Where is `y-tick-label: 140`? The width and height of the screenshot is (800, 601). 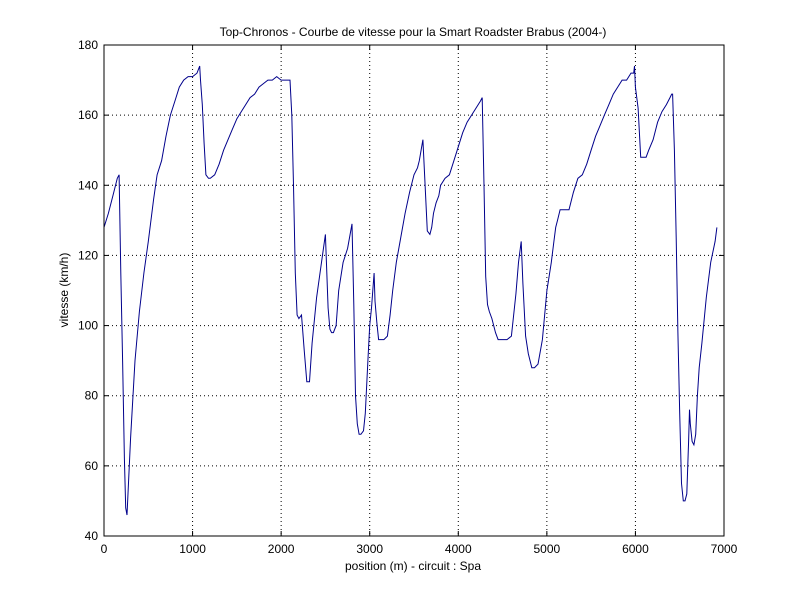 y-tick-label: 140 is located at coordinates (88, 185).